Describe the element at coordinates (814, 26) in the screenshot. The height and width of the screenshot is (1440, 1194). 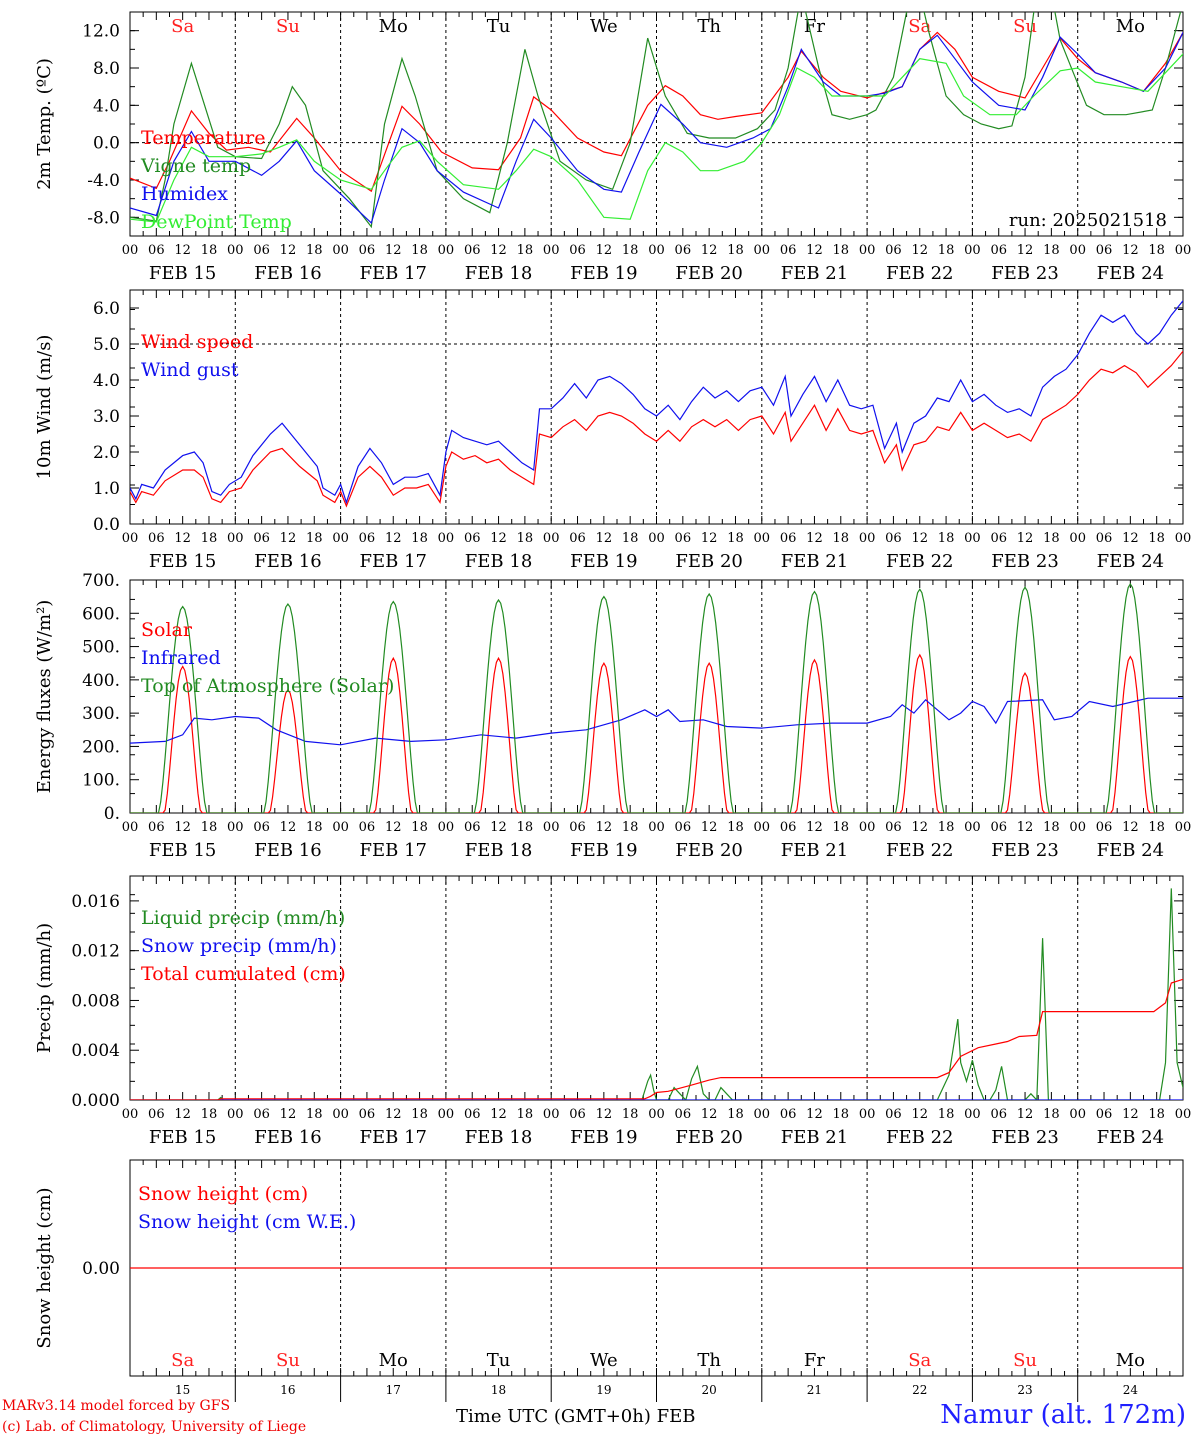
I see `day-name: Fr` at that location.